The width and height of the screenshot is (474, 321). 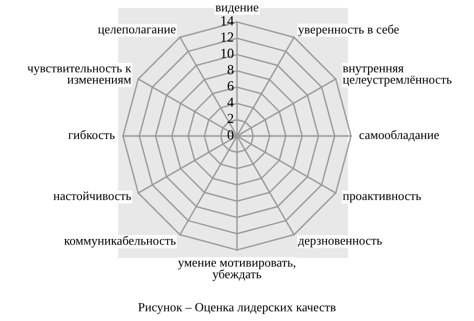 I want to click on spoke-label: дерзновенность, so click(x=340, y=243).